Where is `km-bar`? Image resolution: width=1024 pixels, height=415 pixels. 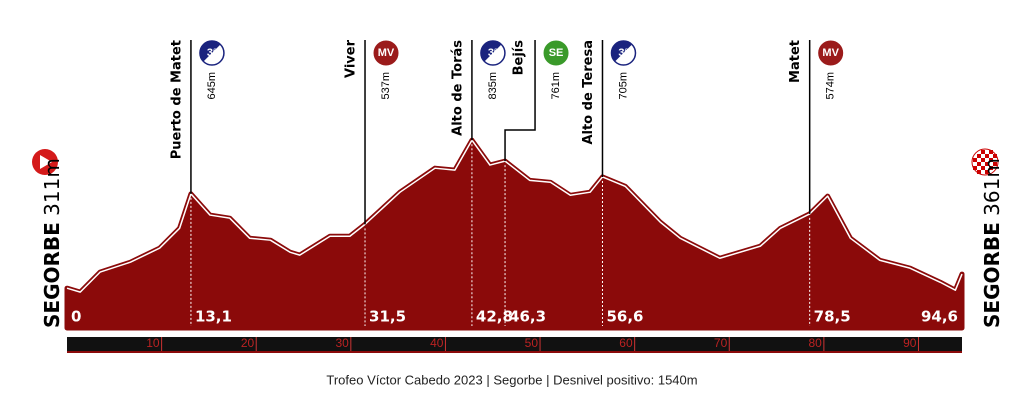 km-bar is located at coordinates (514, 344).